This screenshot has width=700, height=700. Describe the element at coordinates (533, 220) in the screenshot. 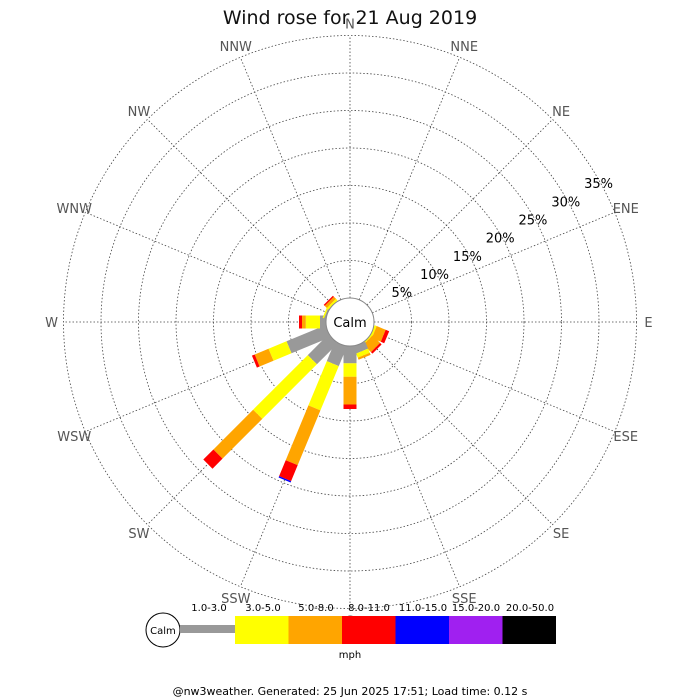

I see `ring-label-25: 25%` at that location.